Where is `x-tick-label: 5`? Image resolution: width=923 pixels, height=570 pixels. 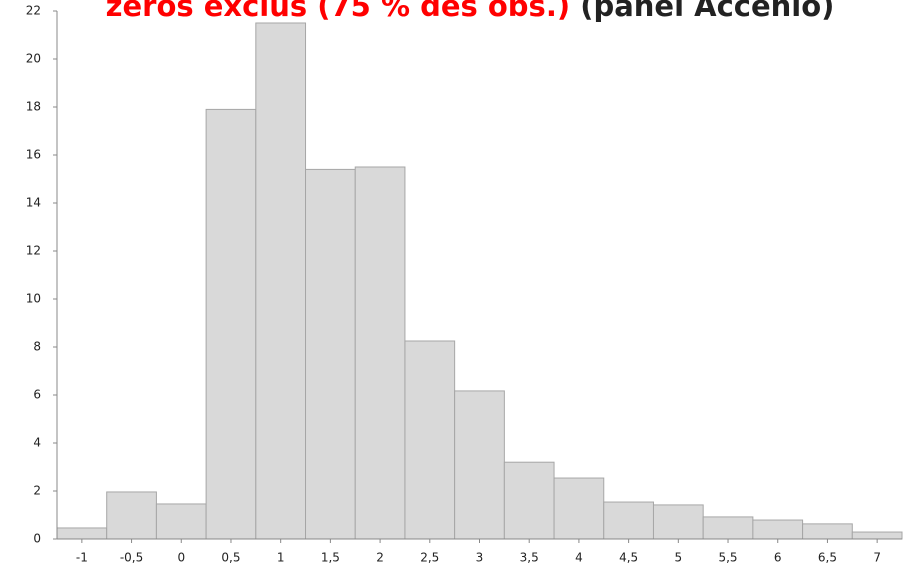 x-tick-label: 5 is located at coordinates (679, 558).